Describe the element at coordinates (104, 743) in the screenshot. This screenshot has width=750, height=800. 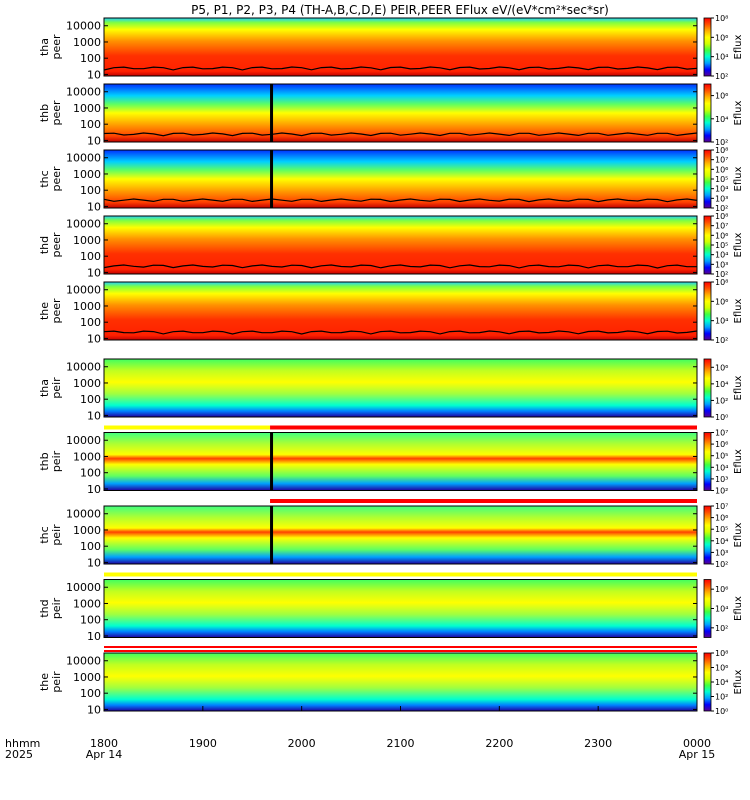
I see `x-tick-label: 1800` at that location.